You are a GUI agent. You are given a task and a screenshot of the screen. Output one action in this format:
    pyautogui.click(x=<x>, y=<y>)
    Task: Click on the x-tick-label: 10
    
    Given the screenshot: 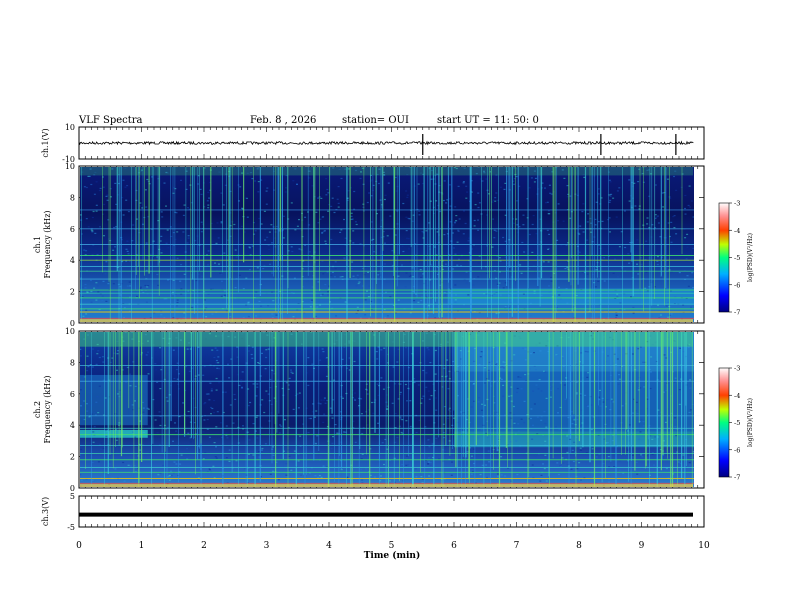 What is the action you would take?
    pyautogui.click(x=704, y=546)
    